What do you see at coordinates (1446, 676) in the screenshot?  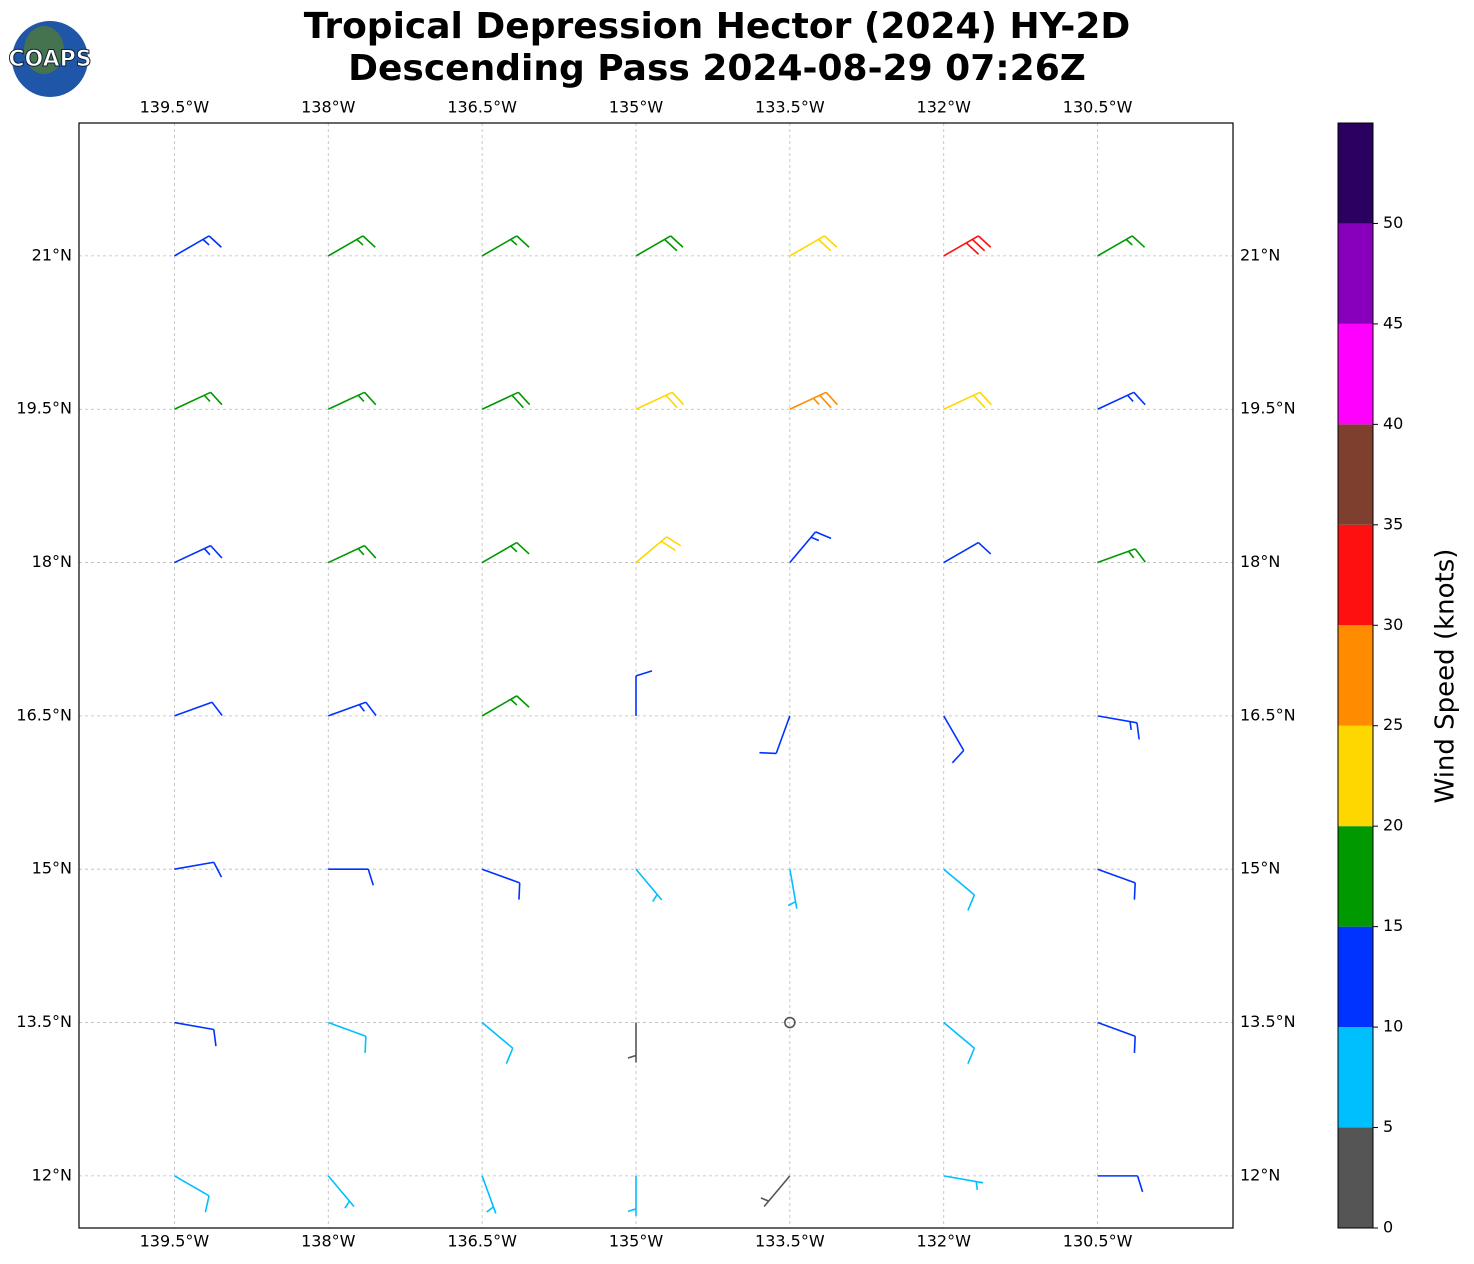 I see `colorbar-label: Wind Speed (knots)` at bounding box center [1446, 676].